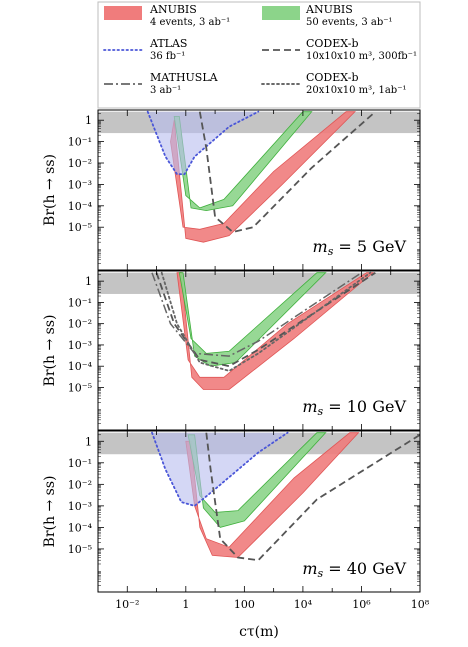 This screenshot has width=468, height=647. Describe the element at coordinates (361, 604) in the screenshot. I see `x-tick-label: 10⁶` at that location.